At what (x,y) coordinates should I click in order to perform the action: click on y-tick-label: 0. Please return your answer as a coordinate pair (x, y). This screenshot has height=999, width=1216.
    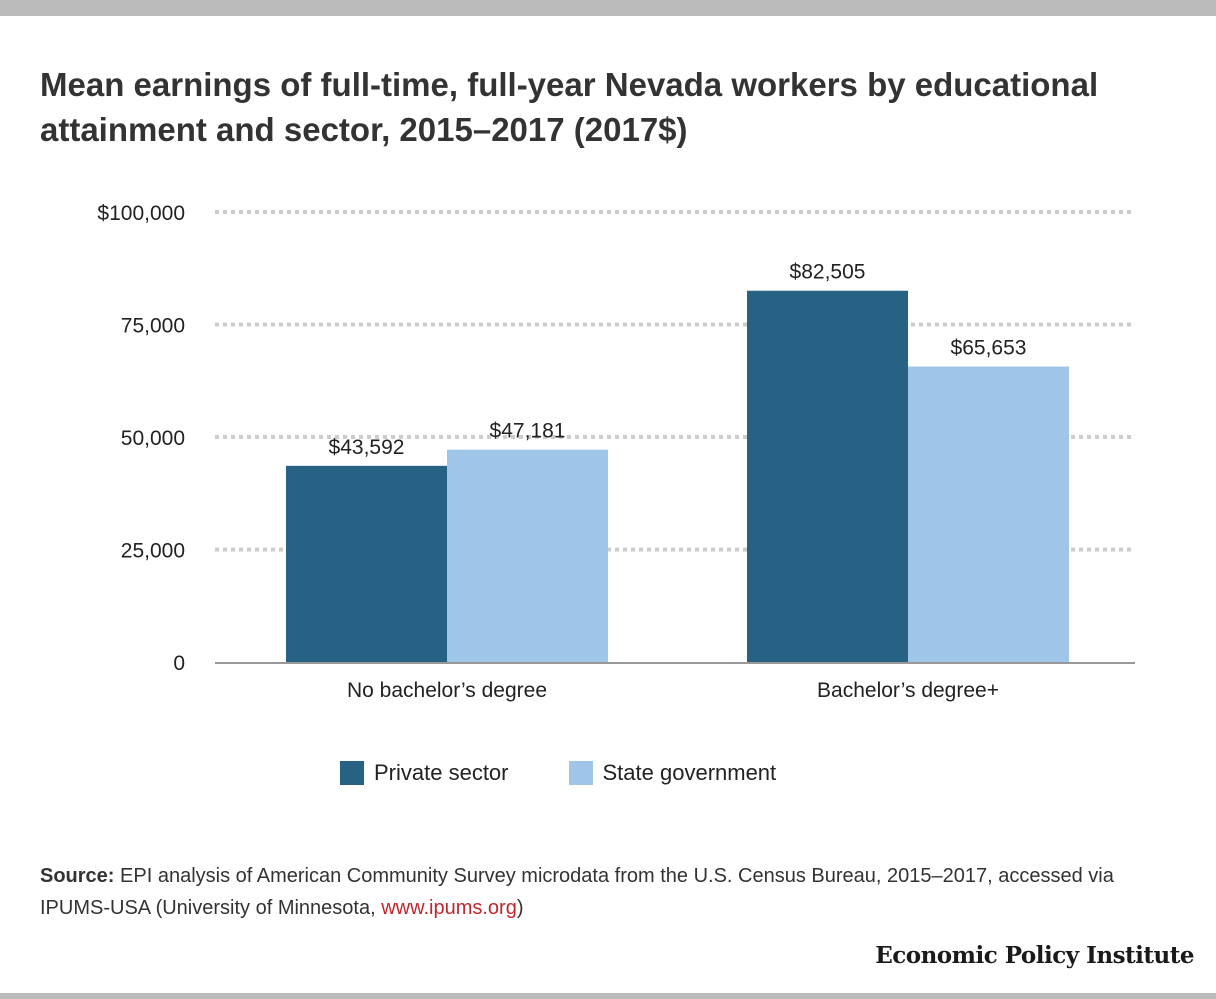
    Looking at the image, I should click on (179, 663).